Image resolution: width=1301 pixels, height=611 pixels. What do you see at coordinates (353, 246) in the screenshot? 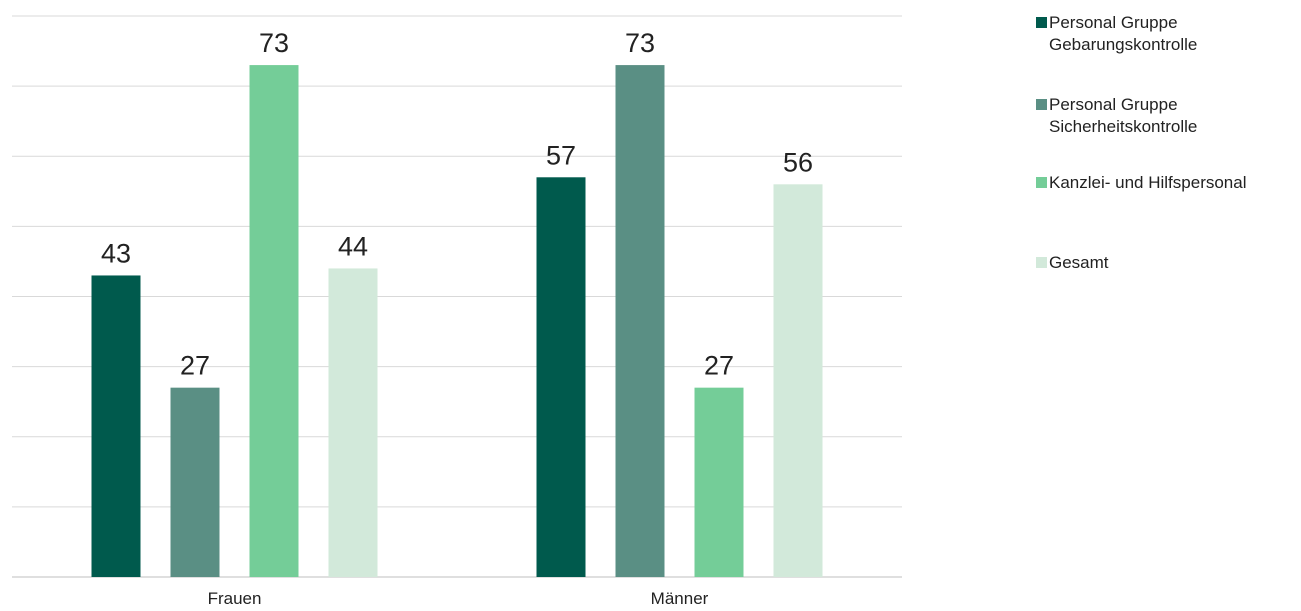
I see `data-label: 44` at bounding box center [353, 246].